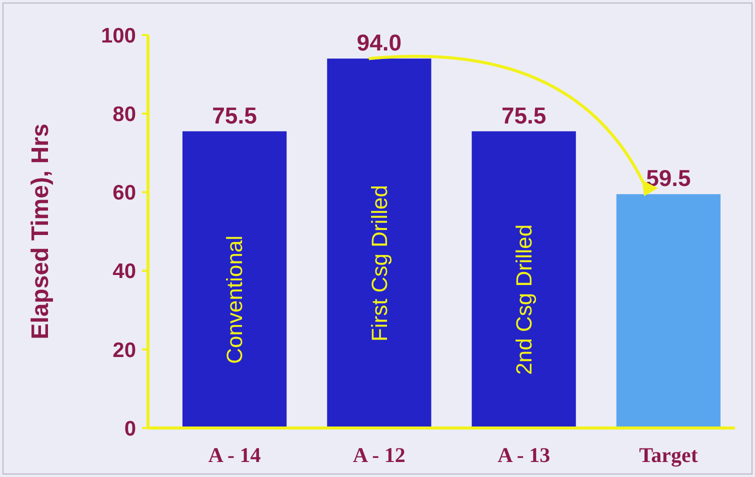 The image size is (755, 477). Describe the element at coordinates (124, 193) in the screenshot. I see `y-tick-label: 60` at that location.